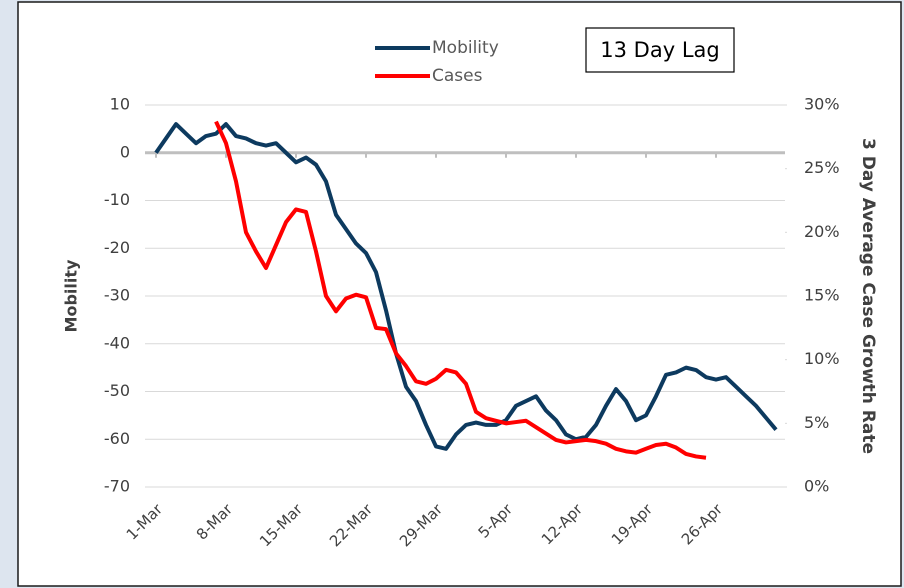  What do you see at coordinates (117, 486) in the screenshot?
I see `y-tick-label: -70` at bounding box center [117, 486].